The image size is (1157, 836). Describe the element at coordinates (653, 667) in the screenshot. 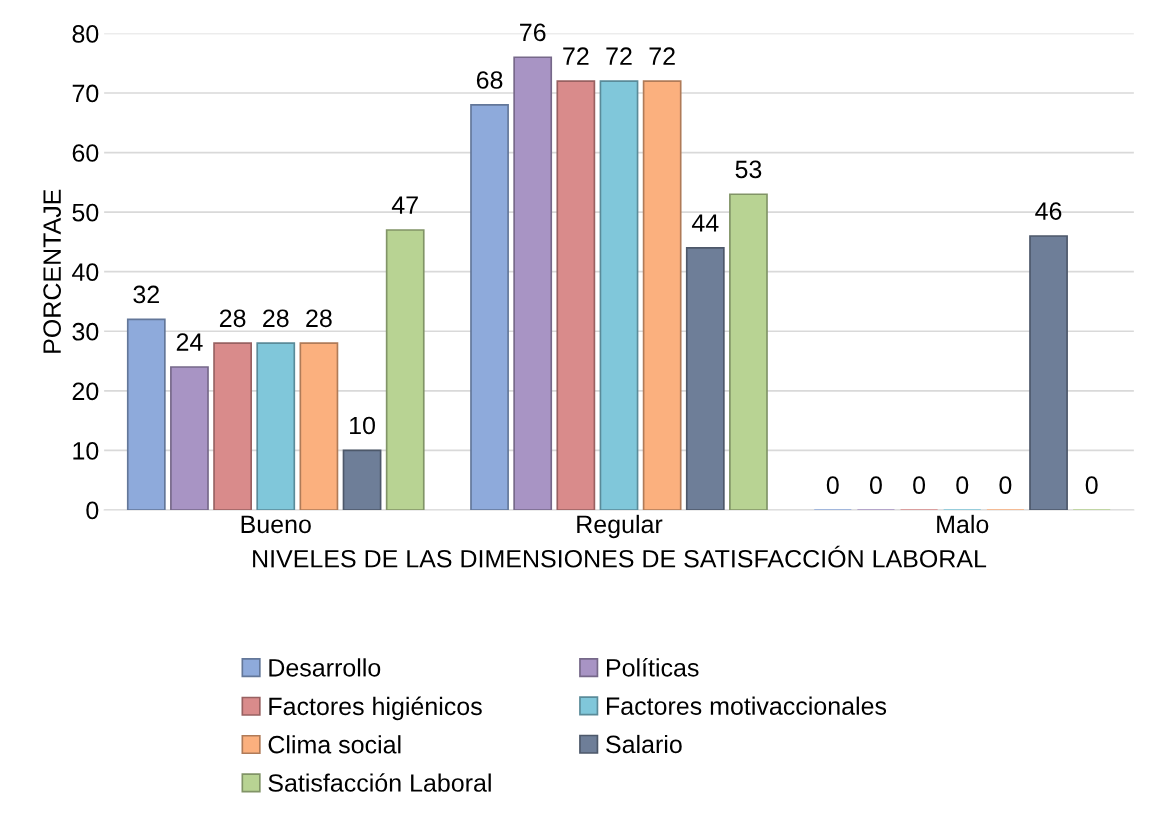

I see `legend-label: Políticas` at that location.